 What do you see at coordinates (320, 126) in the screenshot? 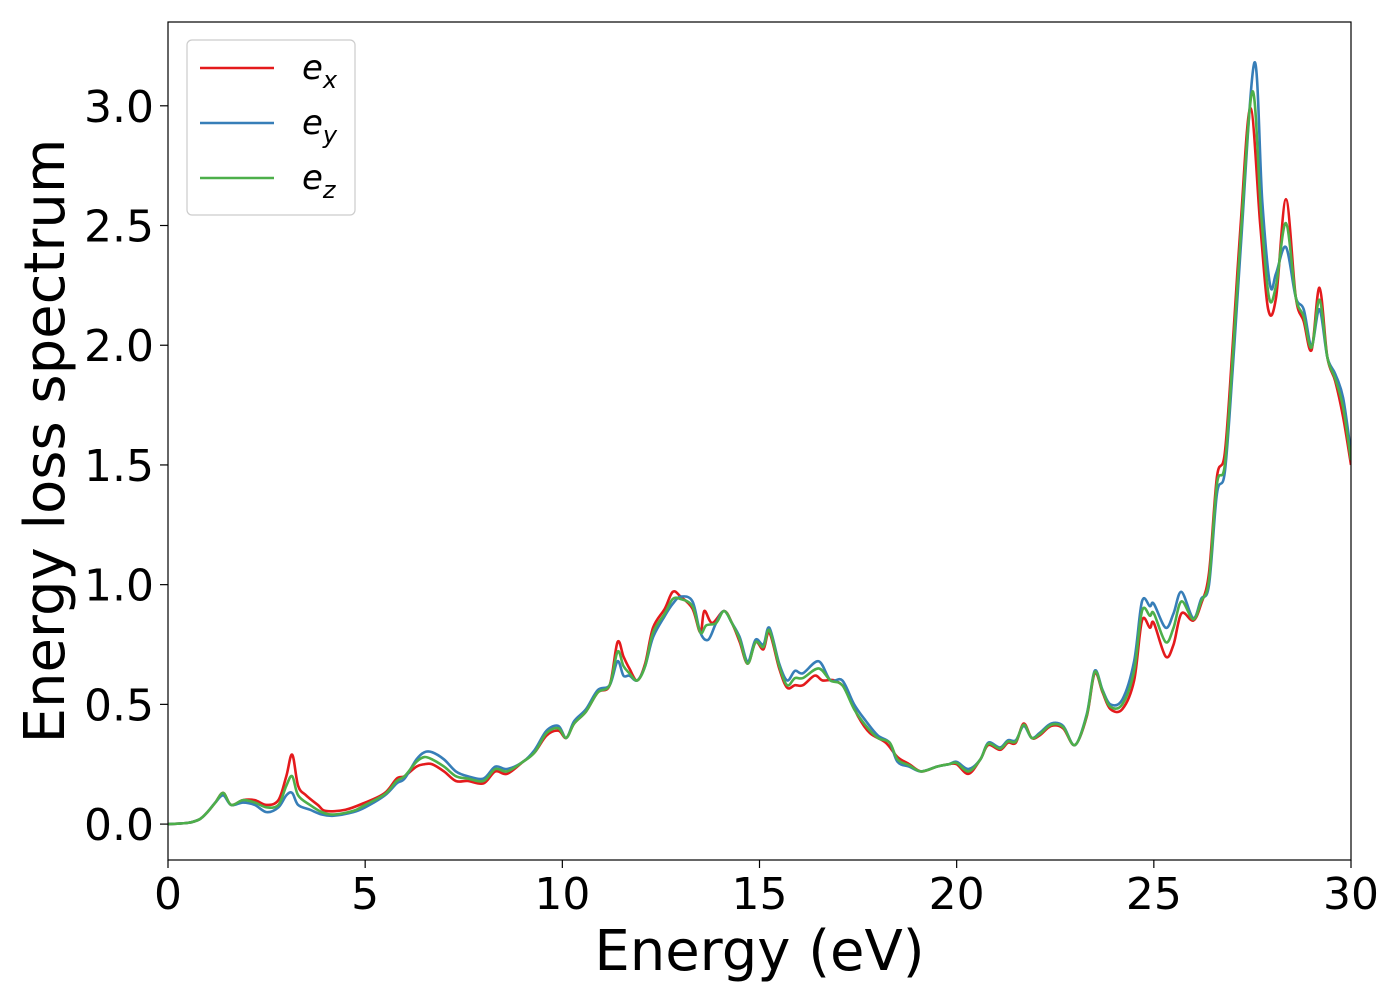
I see `legend-label-ey: ey` at bounding box center [320, 126].